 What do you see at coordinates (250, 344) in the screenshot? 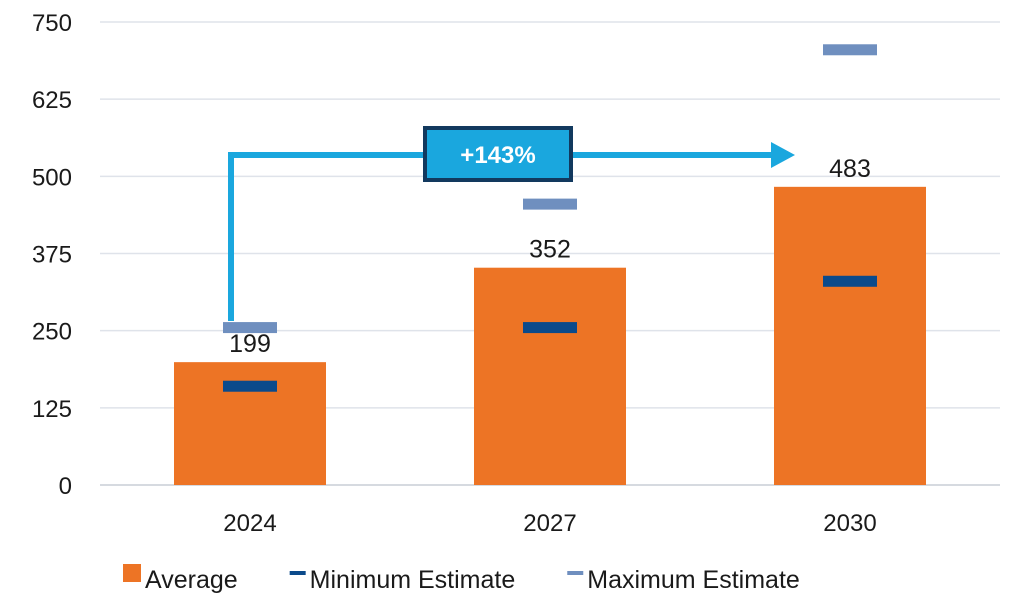
I see `data-label-2024: 199` at bounding box center [250, 344].